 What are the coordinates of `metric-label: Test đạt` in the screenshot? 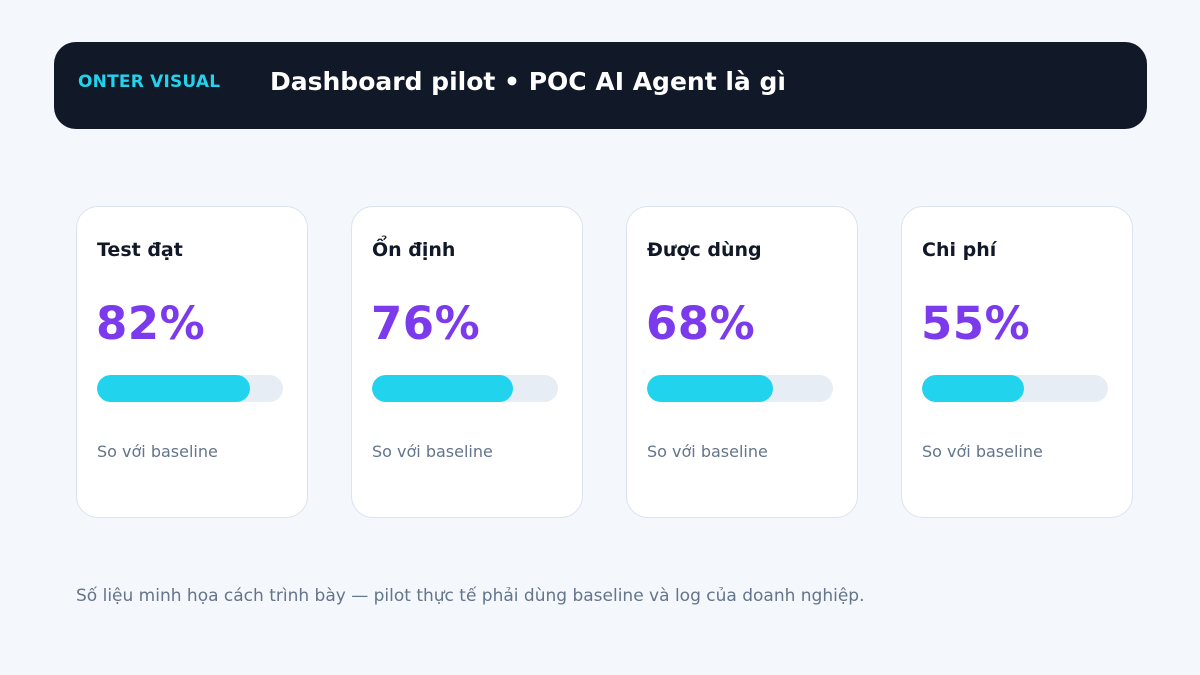 It's located at (140, 250).